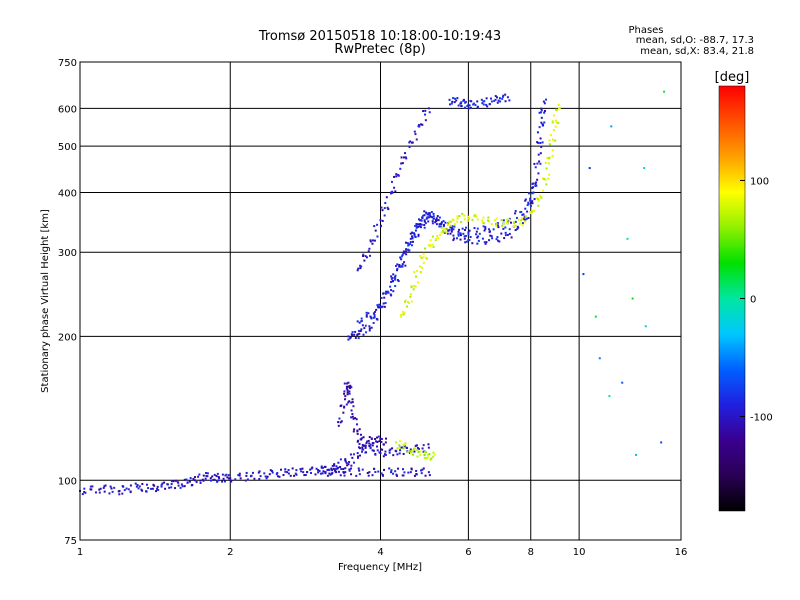 This screenshot has width=800, height=600. Describe the element at coordinates (67, 253) in the screenshot. I see `y-tick-label: 300` at that location.